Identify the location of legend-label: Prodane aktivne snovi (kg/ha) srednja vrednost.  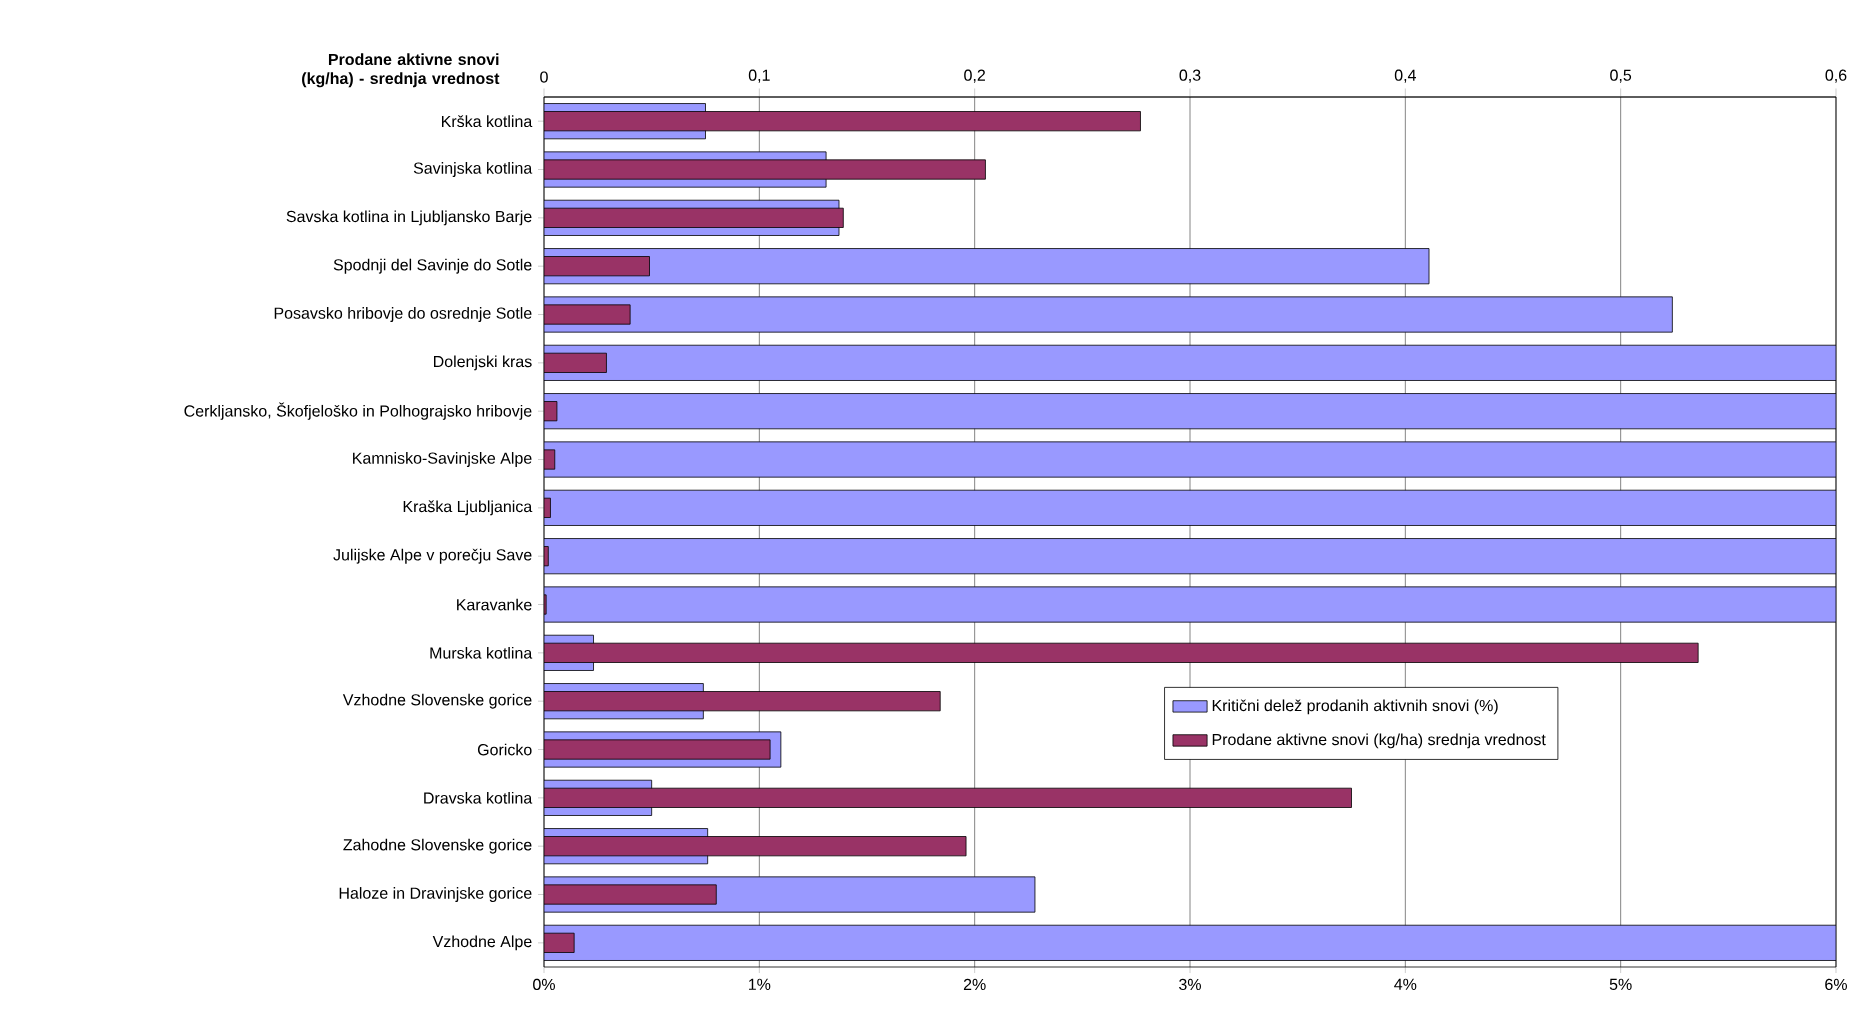
(1379, 741).